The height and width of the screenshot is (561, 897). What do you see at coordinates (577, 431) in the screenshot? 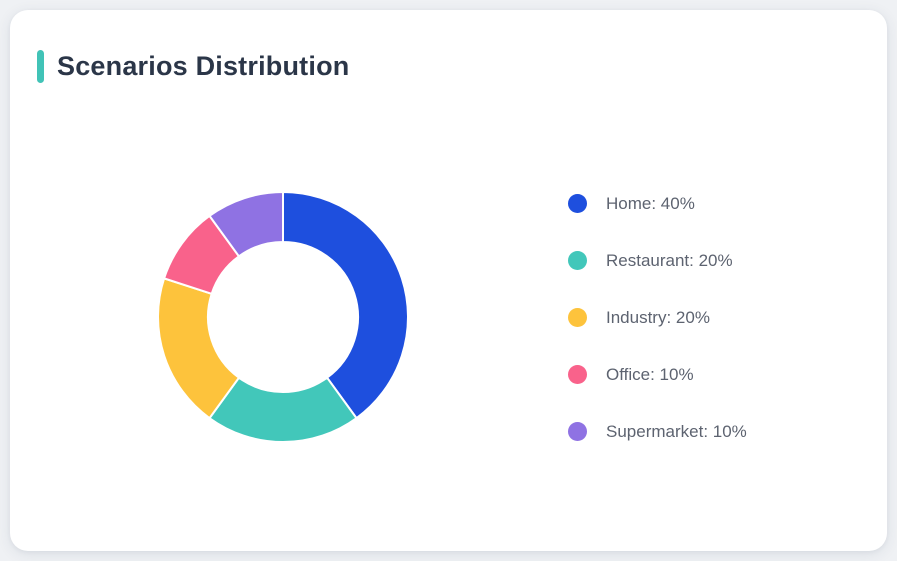
I see `legend-swatch-supermarket` at bounding box center [577, 431].